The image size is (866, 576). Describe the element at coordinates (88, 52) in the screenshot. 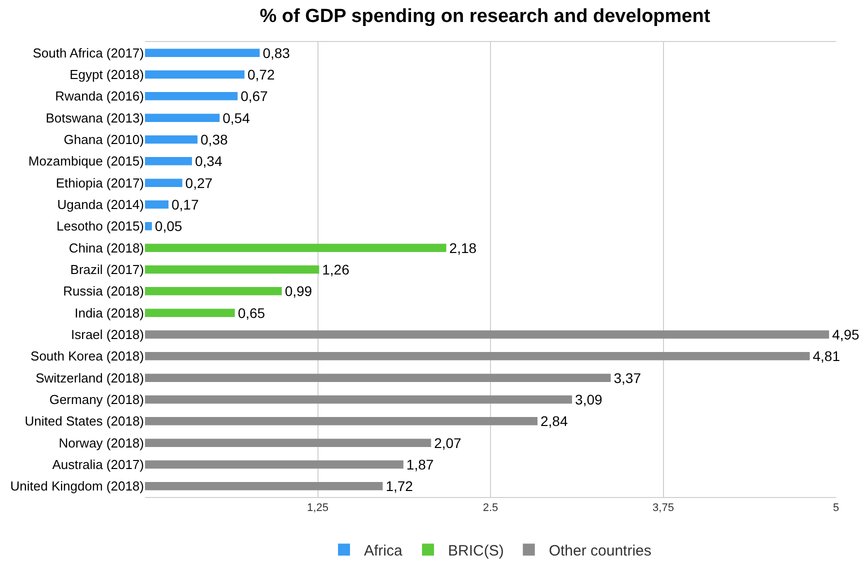

I see `y-tick-label: South Africa (2017)` at that location.